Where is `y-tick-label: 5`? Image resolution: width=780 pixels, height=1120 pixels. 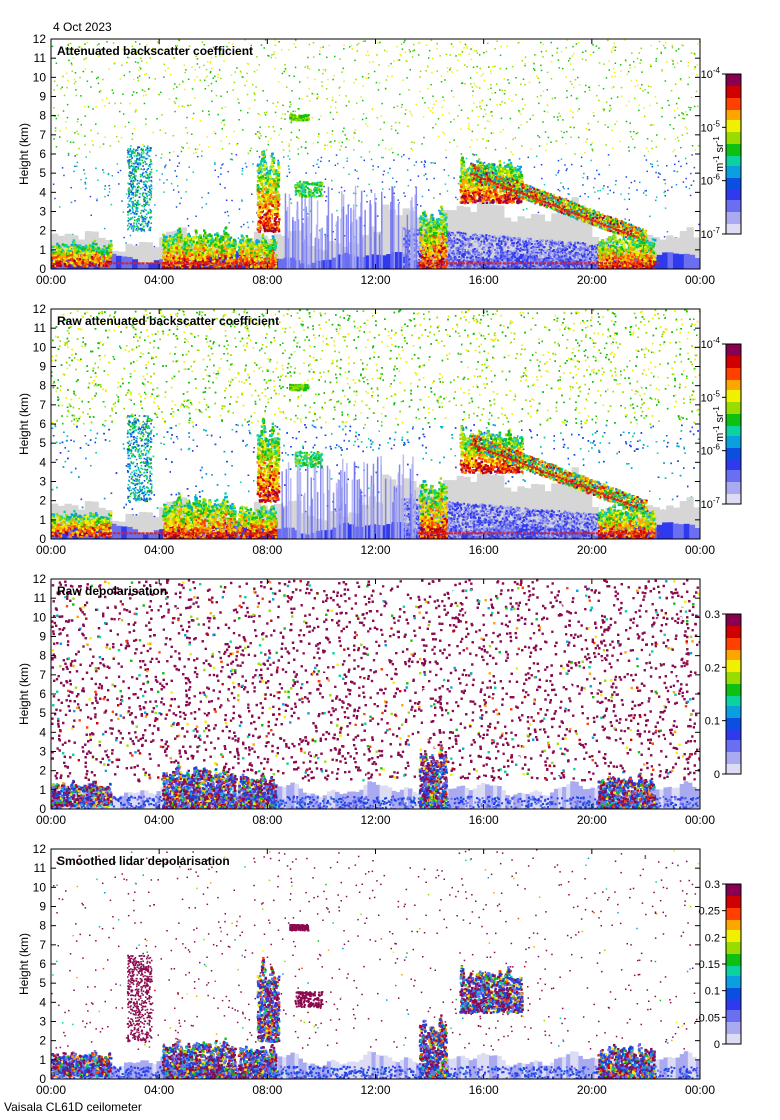 y-tick-label: 5 is located at coordinates (42, 173).